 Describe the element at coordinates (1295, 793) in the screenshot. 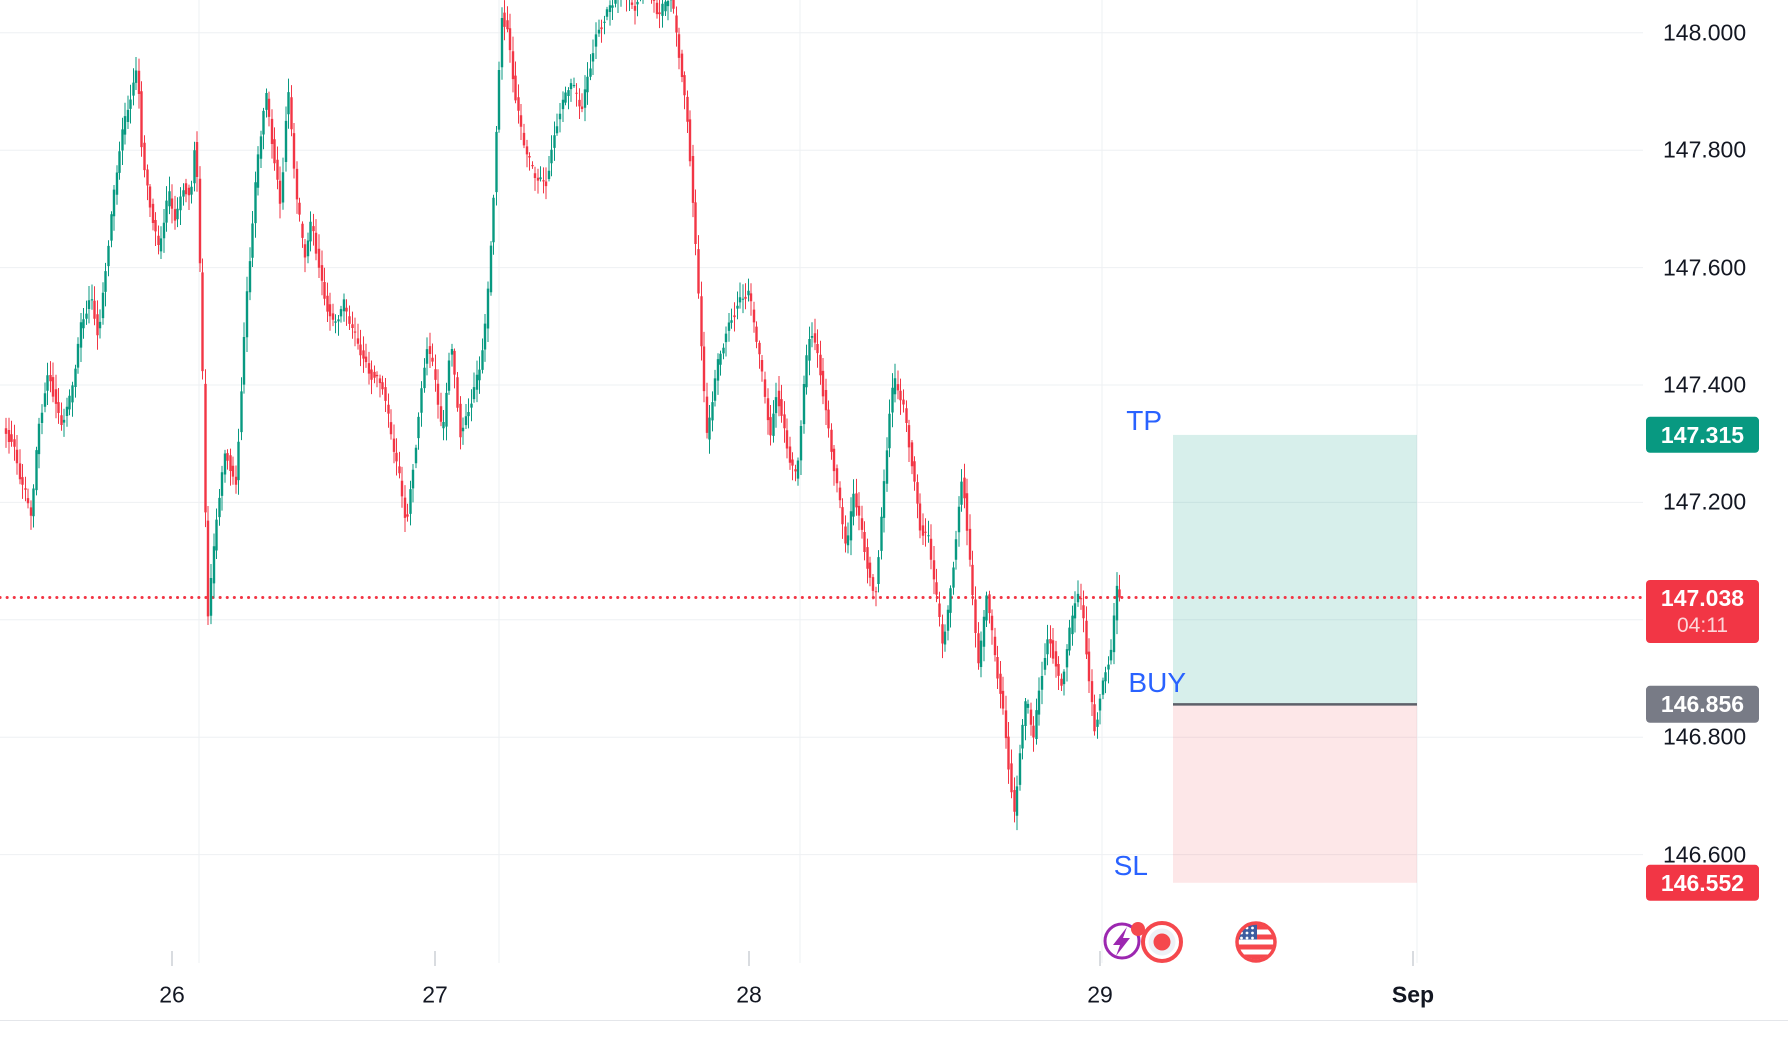

I see `stop-loss-zone` at that location.